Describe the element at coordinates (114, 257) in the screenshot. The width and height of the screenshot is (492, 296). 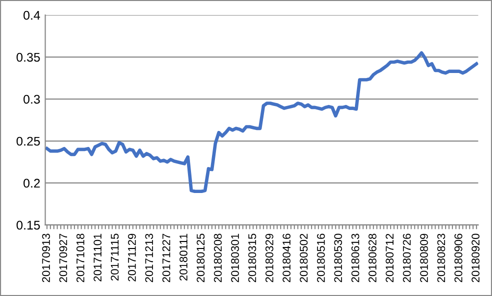
I see `x-tick-label: 20171115` at that location.